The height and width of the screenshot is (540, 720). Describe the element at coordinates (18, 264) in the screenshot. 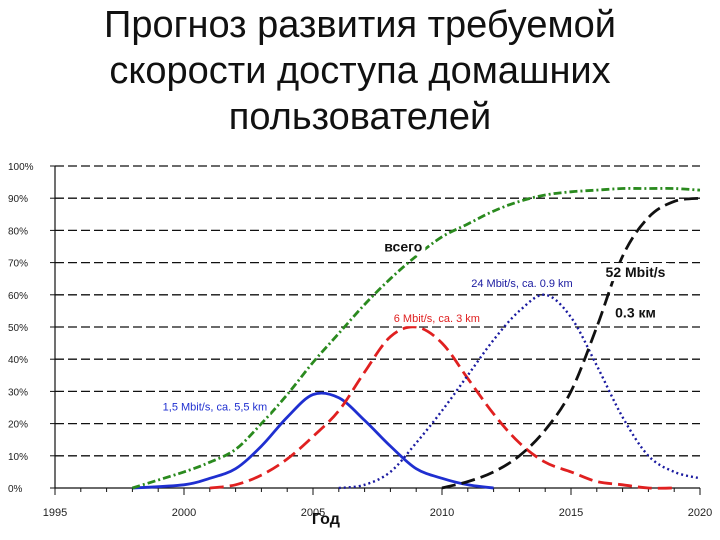

I see `y-tick-label: 70%` at that location.